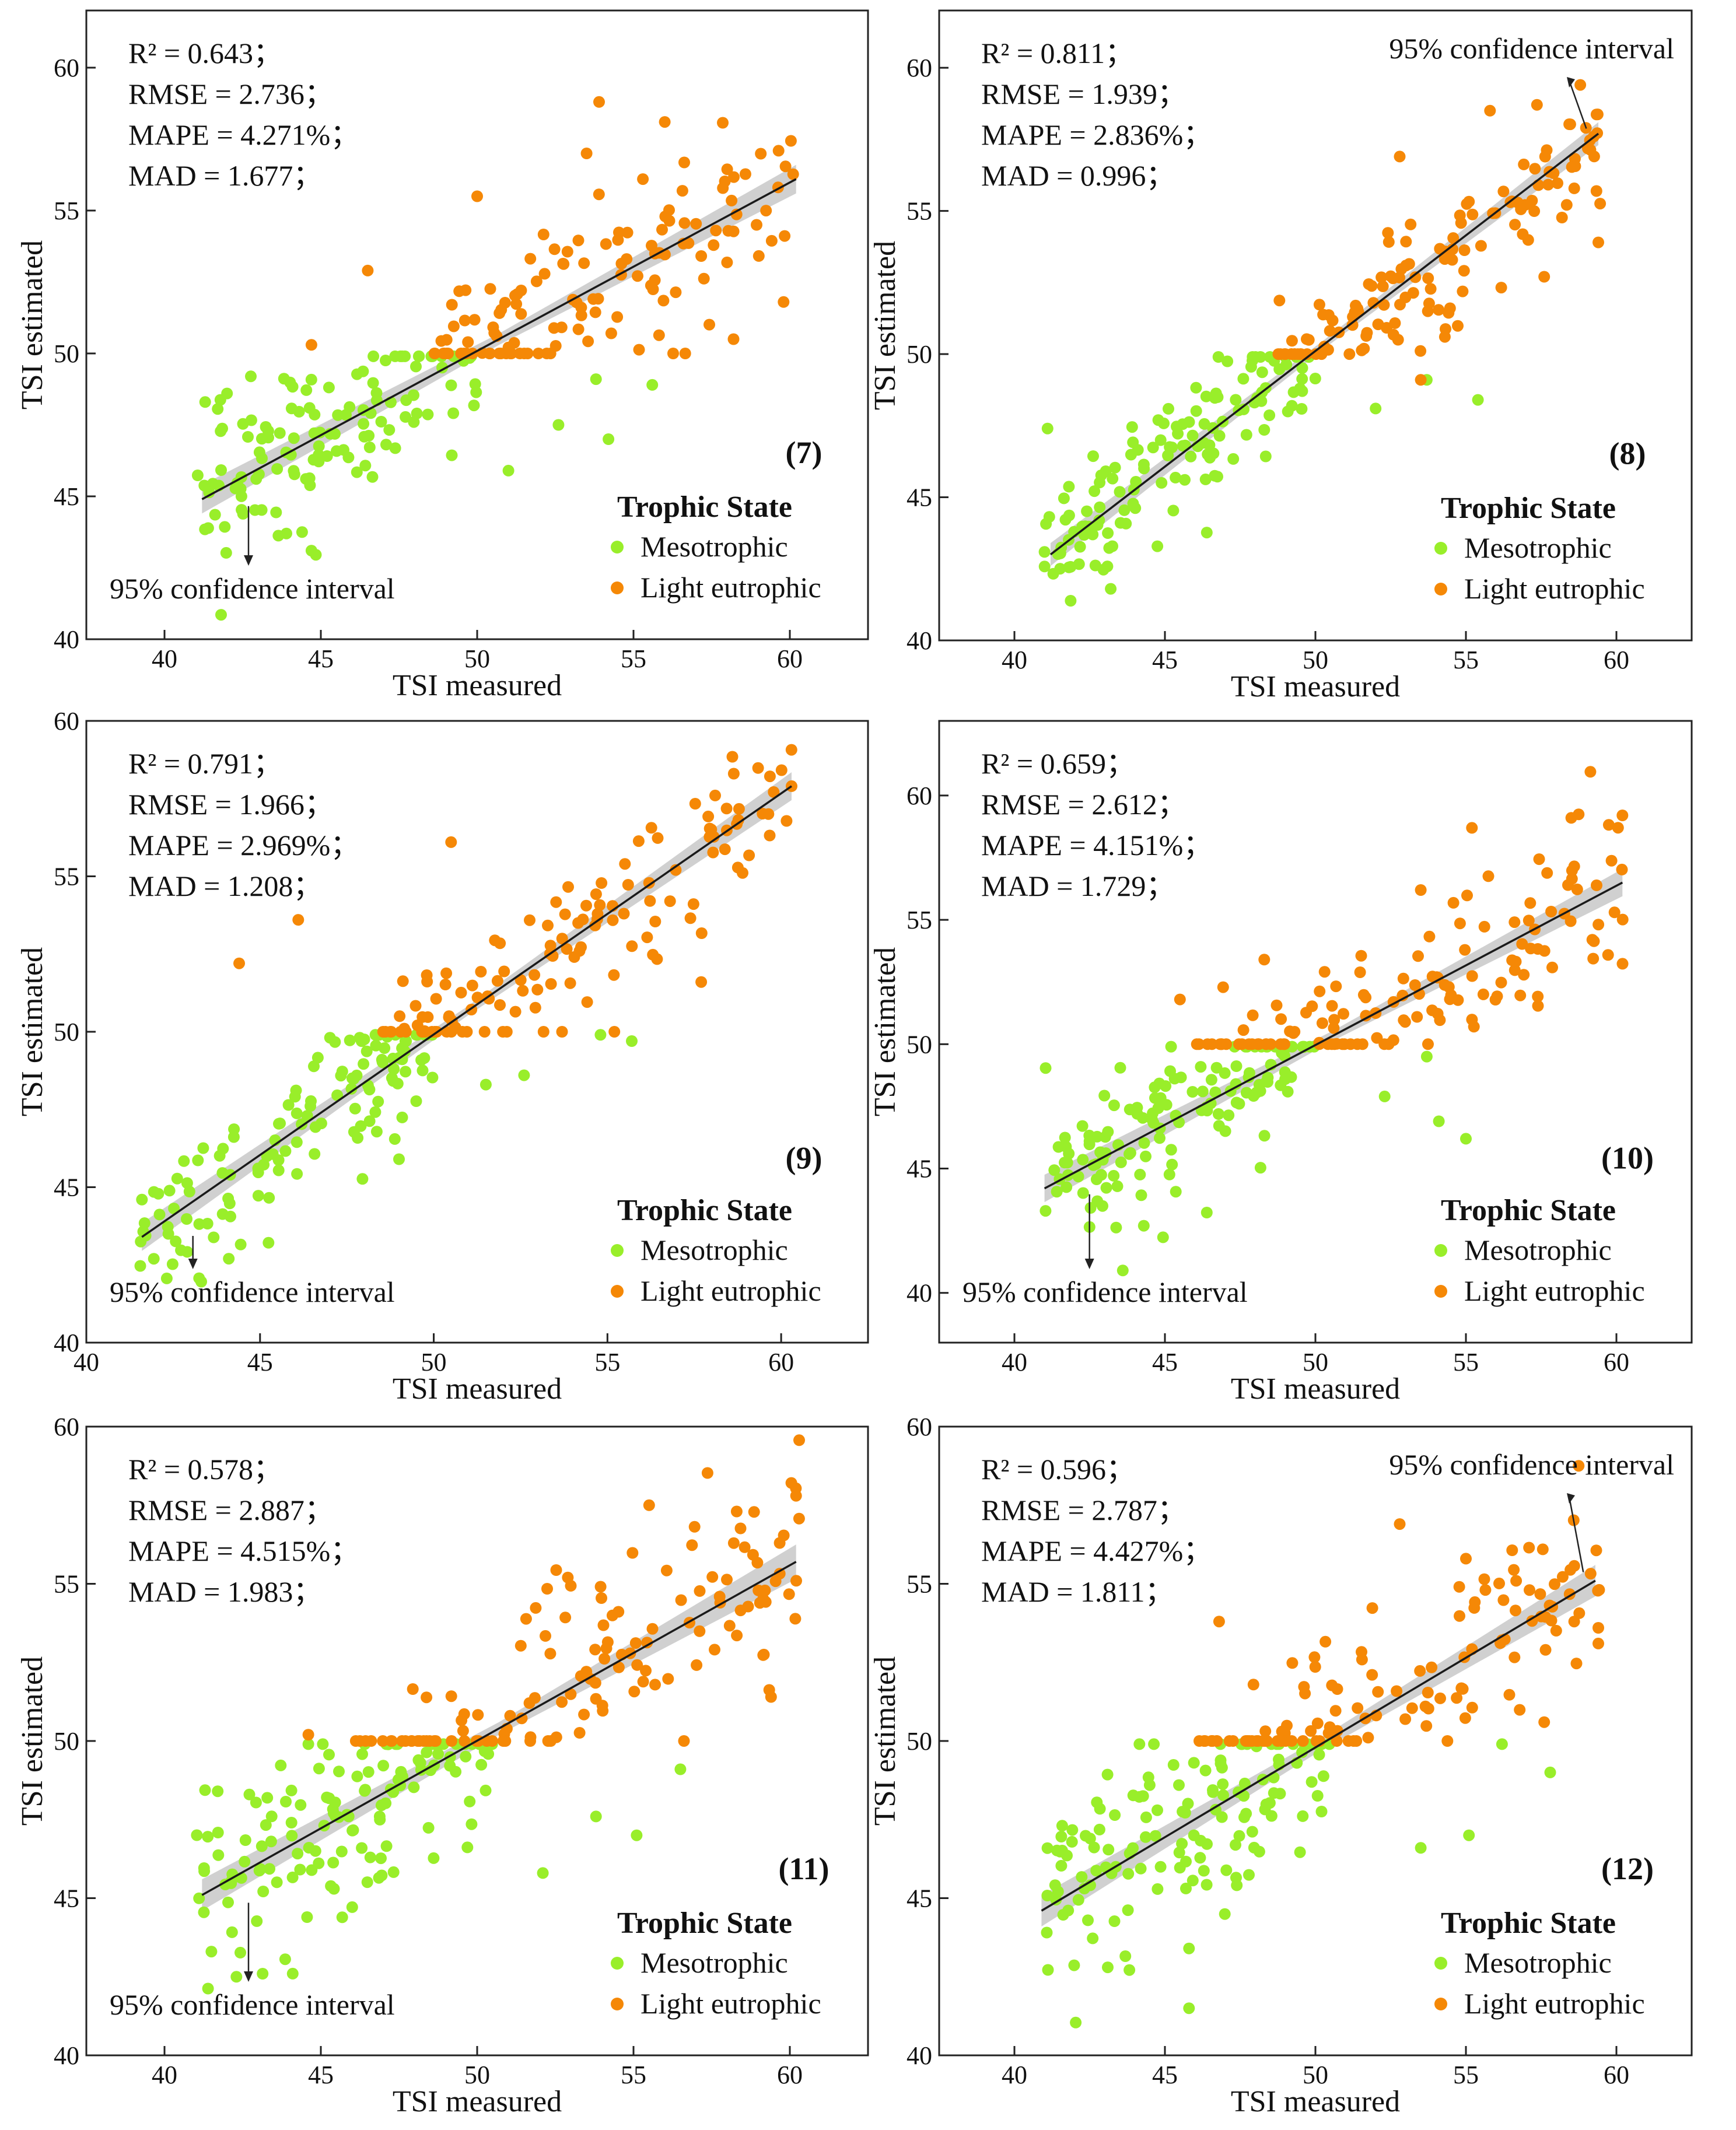 The height and width of the screenshot is (2130, 1736). I want to click on x-axis-label: TSI measured, so click(1315, 1389).